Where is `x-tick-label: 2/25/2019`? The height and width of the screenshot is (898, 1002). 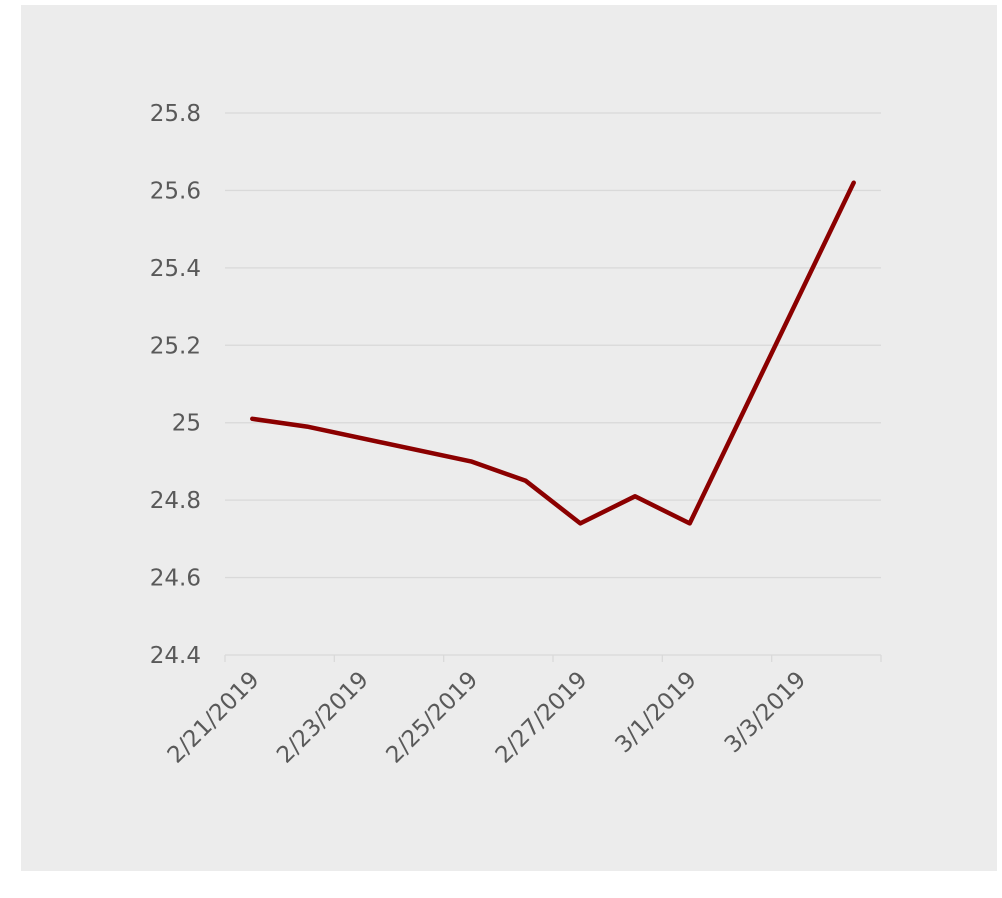 x-tick-label: 2/25/2019 is located at coordinates (432, 718).